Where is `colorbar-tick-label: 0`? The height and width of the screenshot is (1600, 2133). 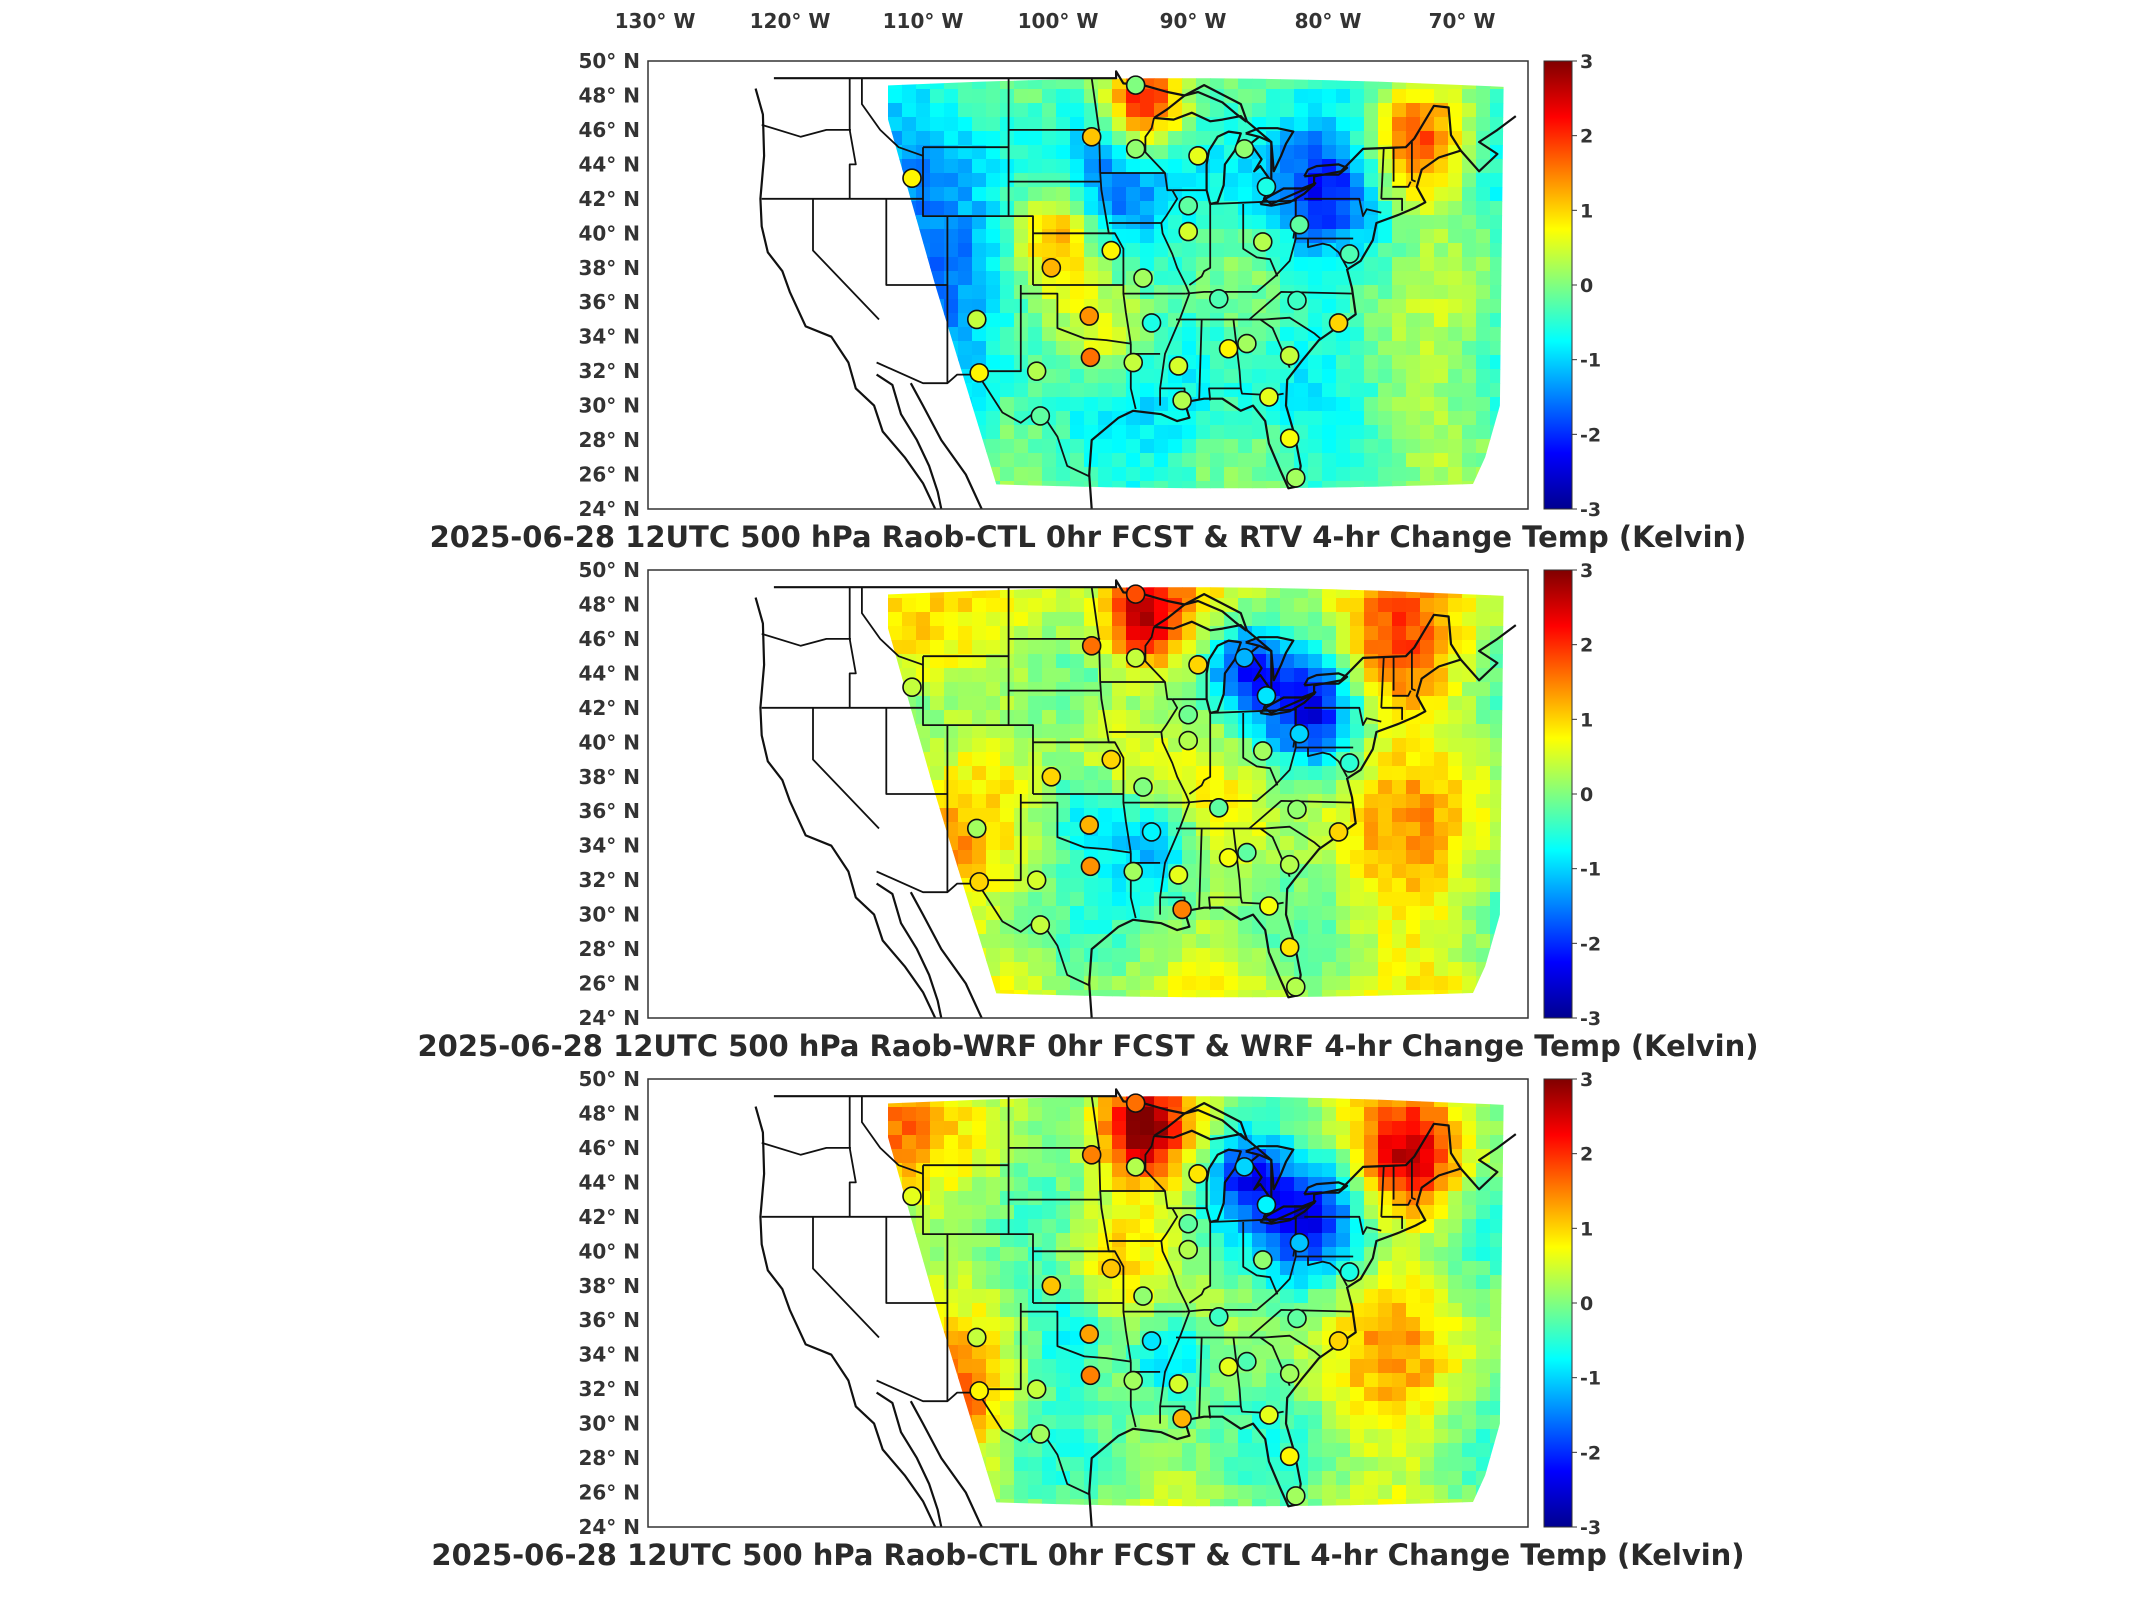
colorbar-tick-label: 0 is located at coordinates (1586, 1304).